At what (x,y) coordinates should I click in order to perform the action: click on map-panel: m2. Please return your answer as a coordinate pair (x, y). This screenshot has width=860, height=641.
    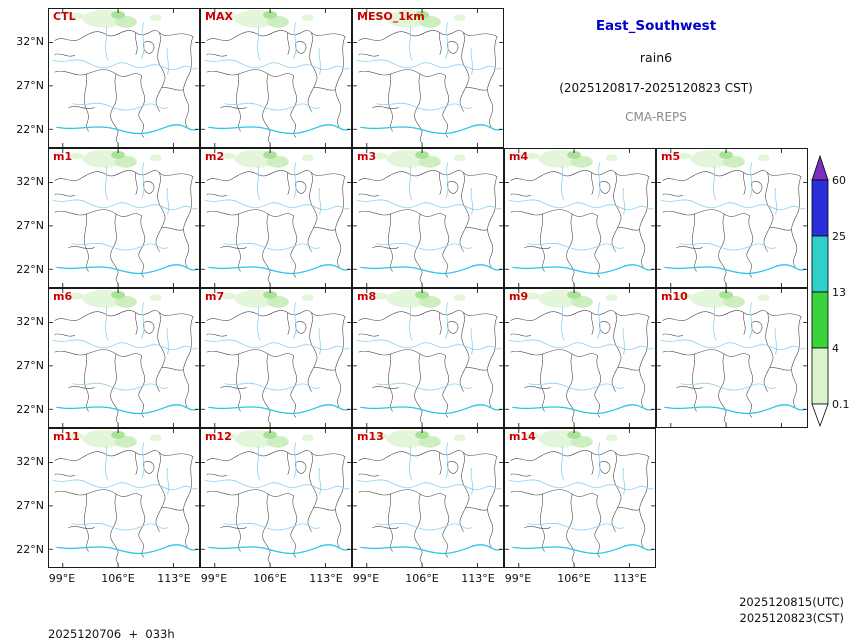
    Looking at the image, I should click on (276, 218).